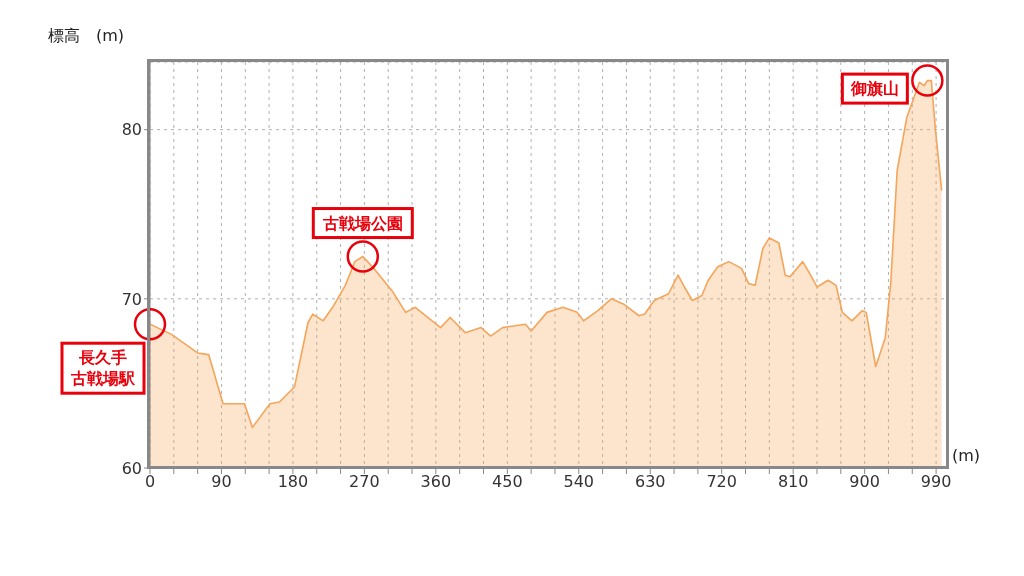 The width and height of the screenshot is (1024, 576). What do you see at coordinates (579, 482) in the screenshot?
I see `x-tick-label: 540` at bounding box center [579, 482].